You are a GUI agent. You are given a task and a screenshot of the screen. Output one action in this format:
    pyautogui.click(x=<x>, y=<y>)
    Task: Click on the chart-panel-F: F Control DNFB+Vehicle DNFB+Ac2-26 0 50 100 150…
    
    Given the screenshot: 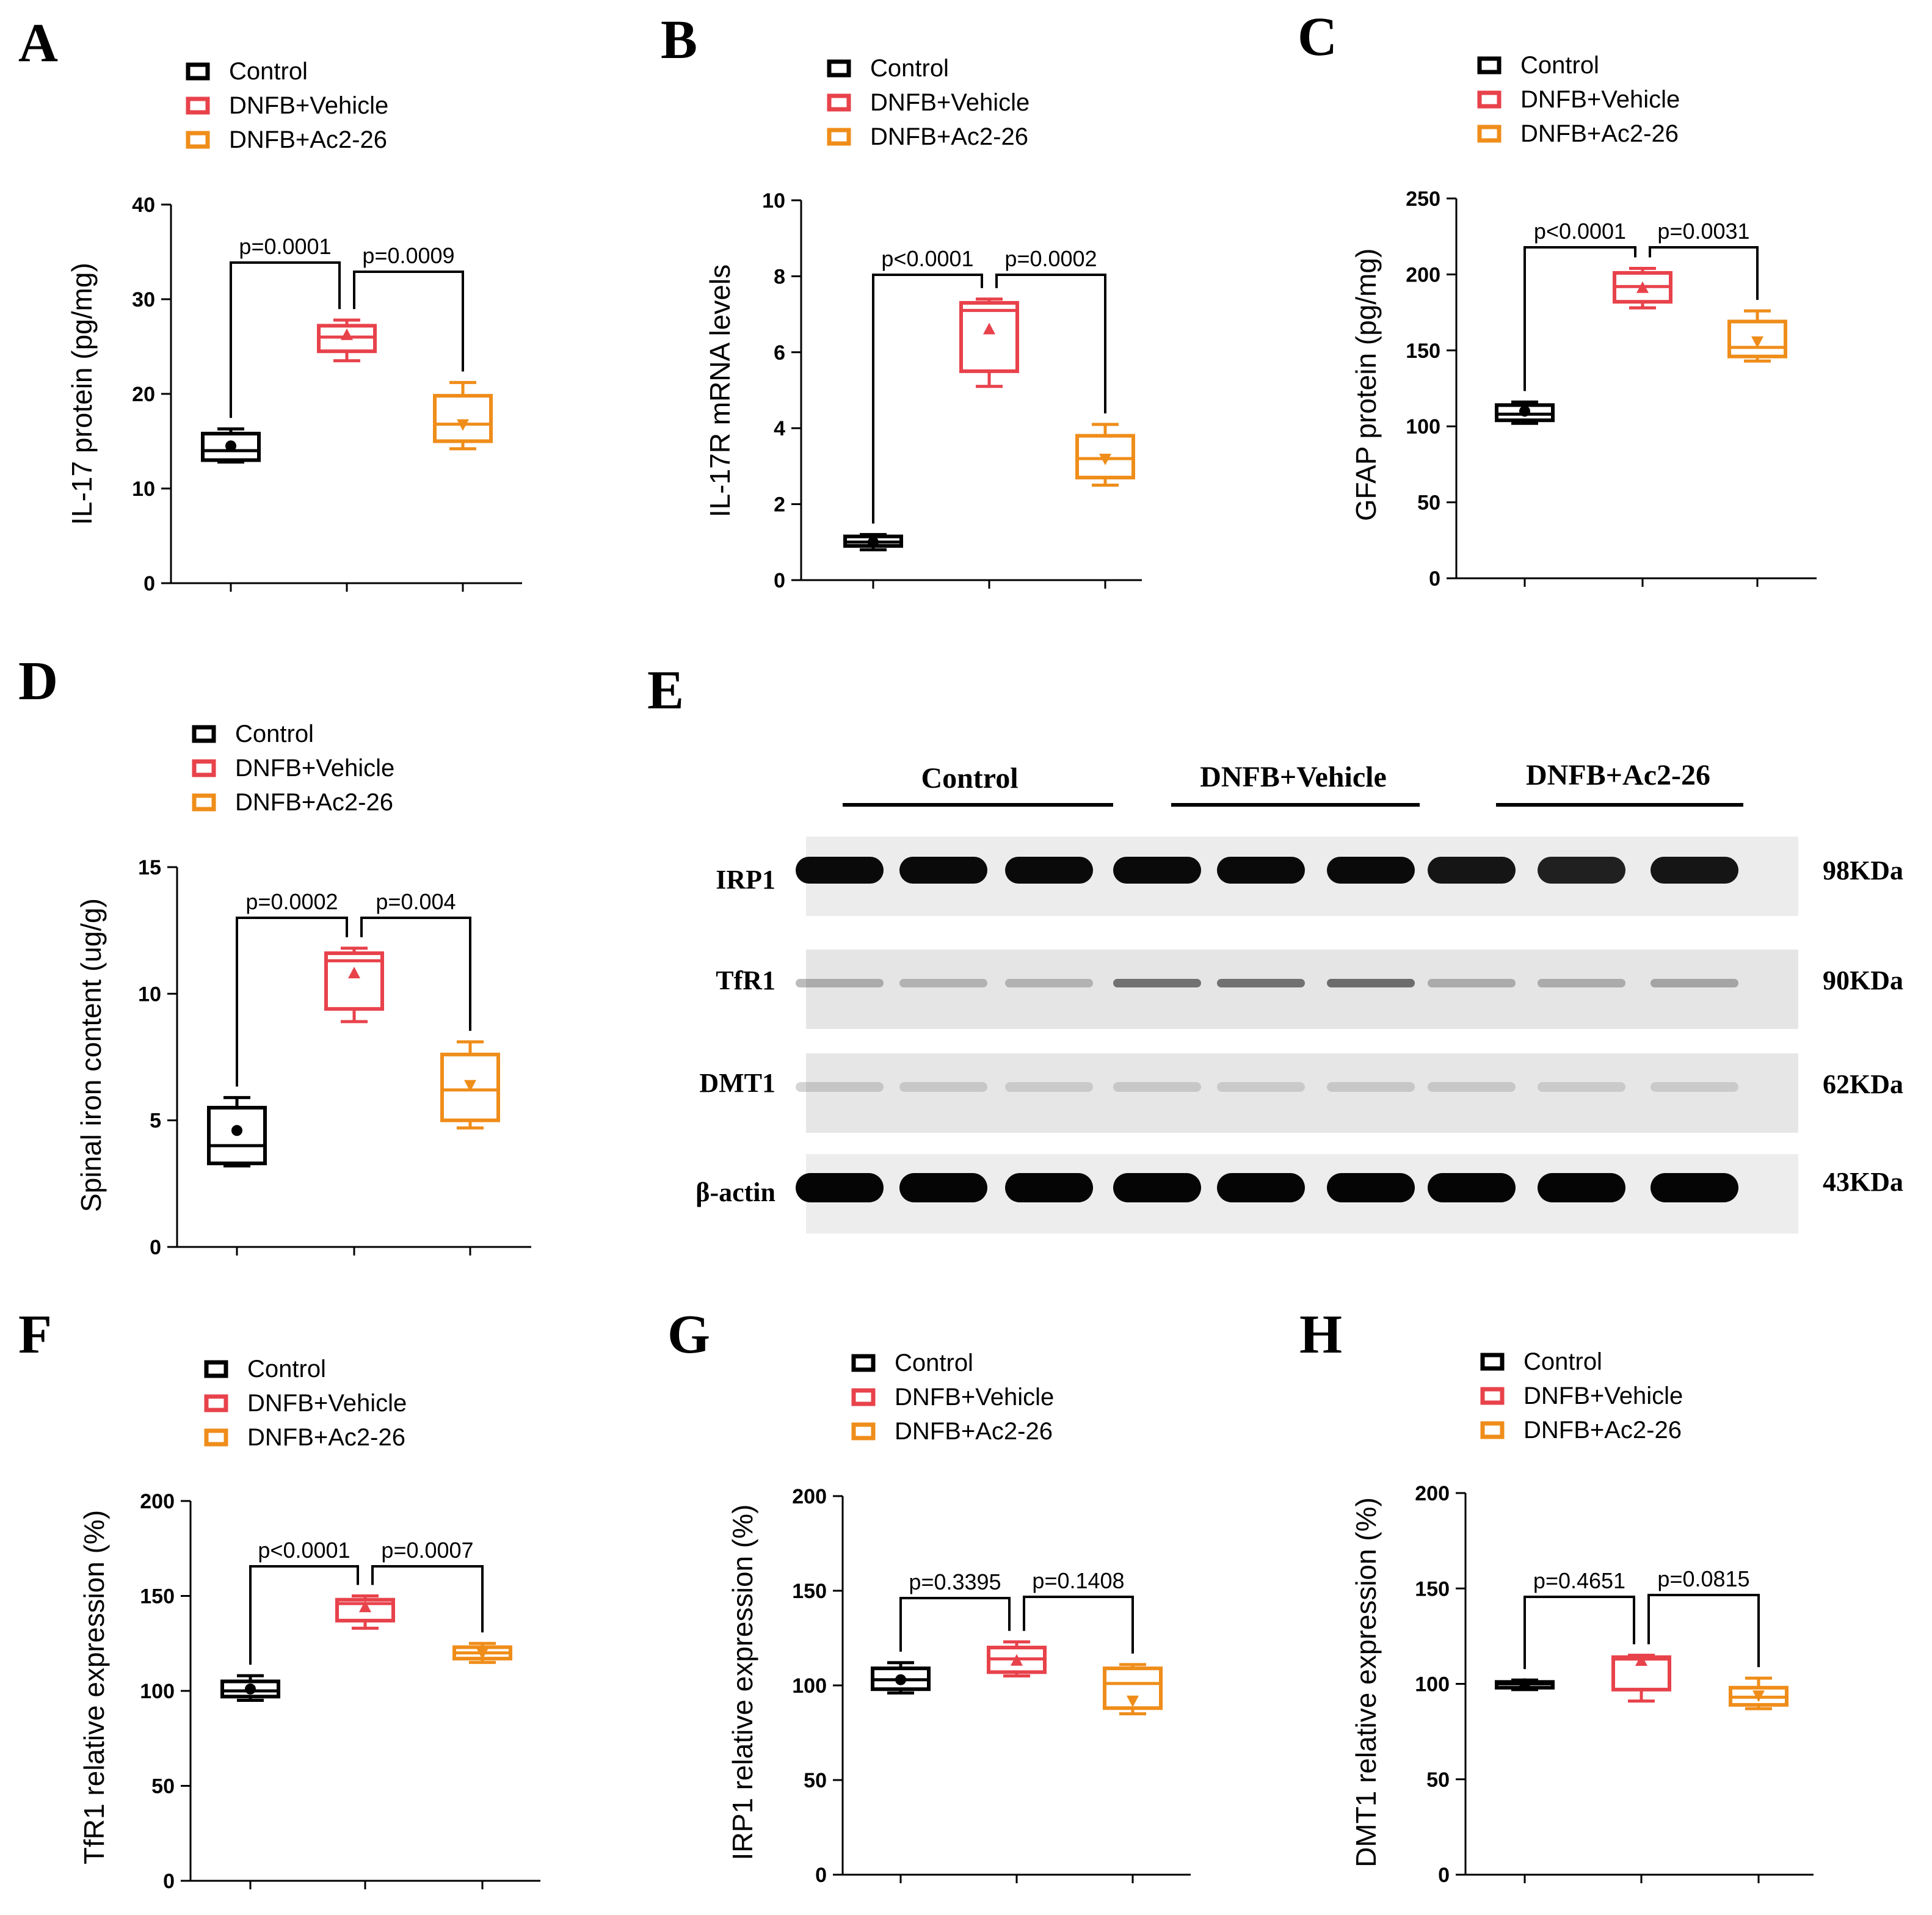 What is the action you would take?
    pyautogui.click(x=279, y=1599)
    